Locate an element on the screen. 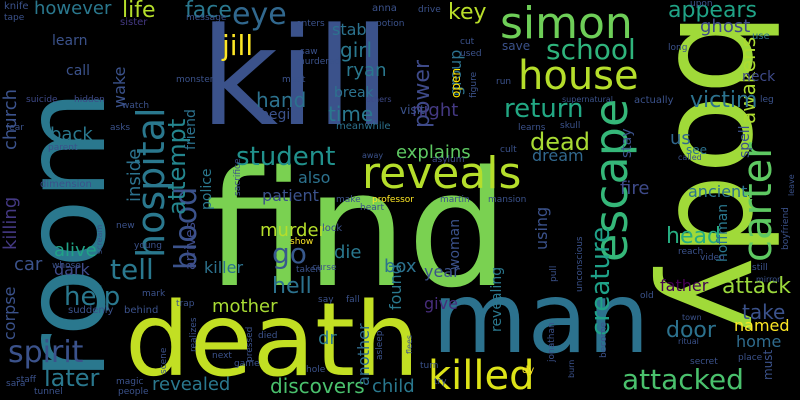 The height and width of the screenshot is (400, 800). word-killing: killing is located at coordinates (10, 223).